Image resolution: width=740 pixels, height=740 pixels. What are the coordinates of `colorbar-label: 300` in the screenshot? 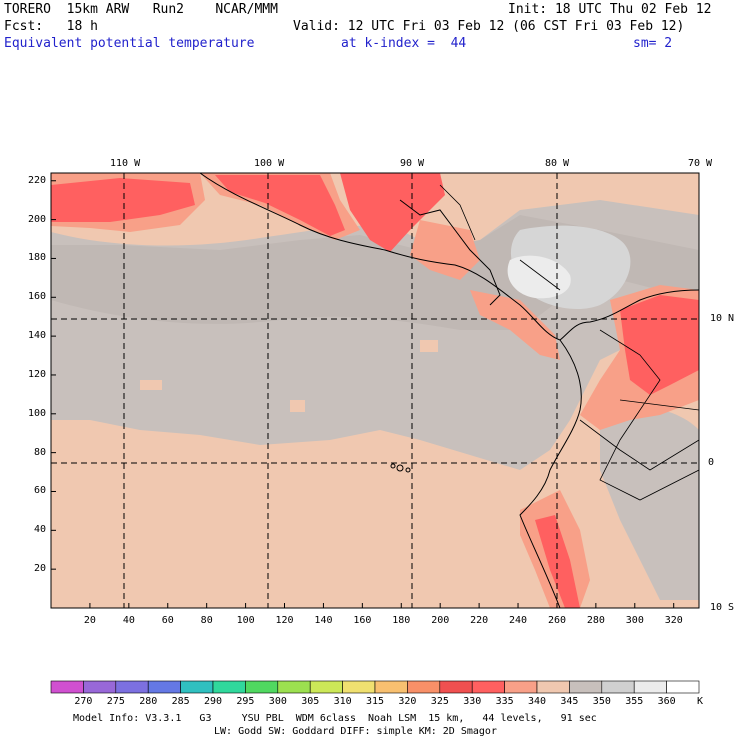 It's located at (277, 701).